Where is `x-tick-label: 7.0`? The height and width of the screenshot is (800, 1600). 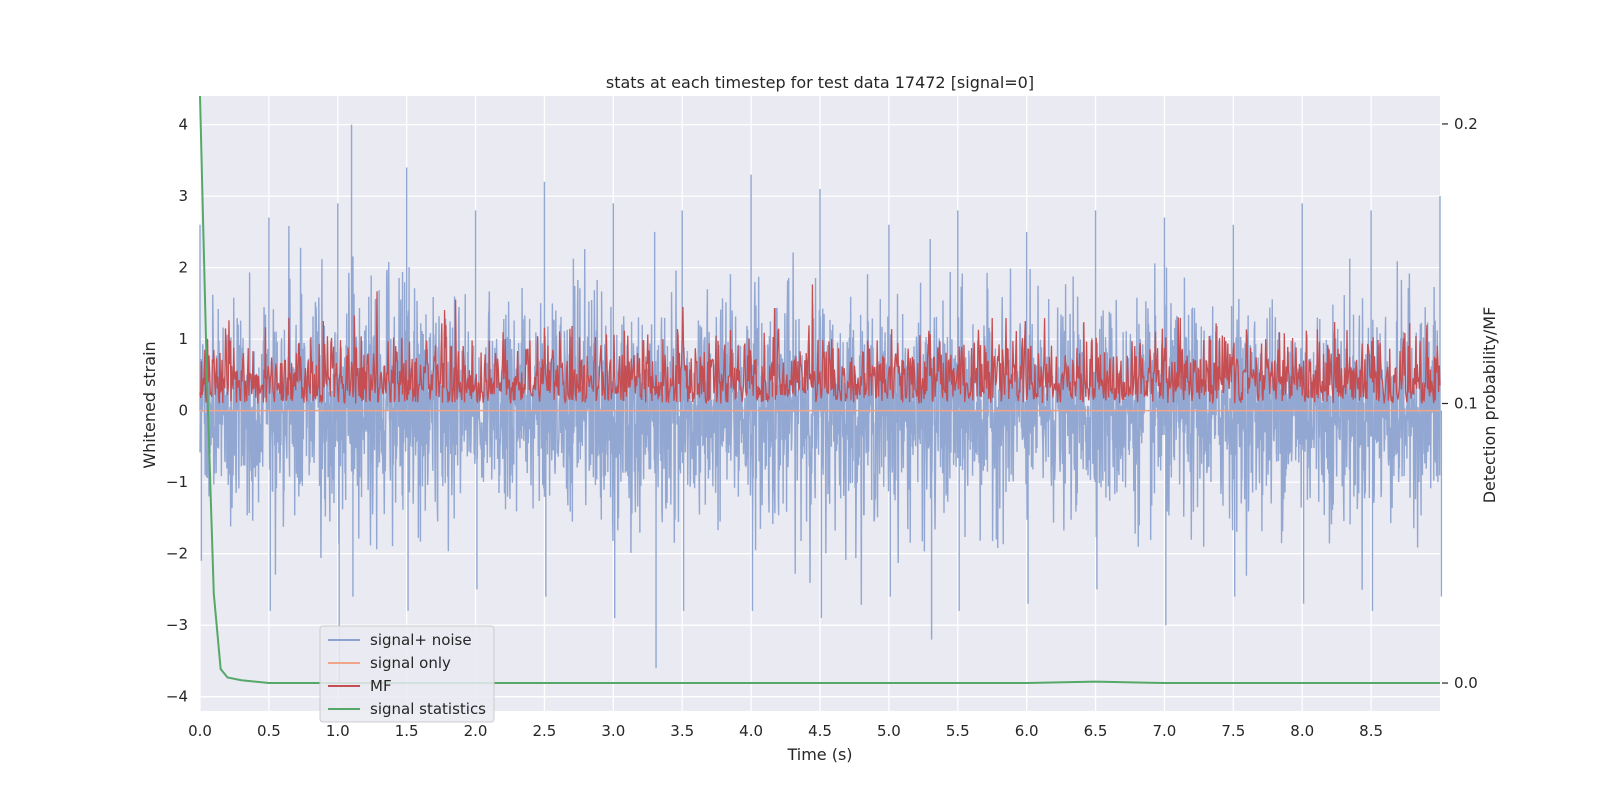 x-tick-label: 7.0 is located at coordinates (1165, 731).